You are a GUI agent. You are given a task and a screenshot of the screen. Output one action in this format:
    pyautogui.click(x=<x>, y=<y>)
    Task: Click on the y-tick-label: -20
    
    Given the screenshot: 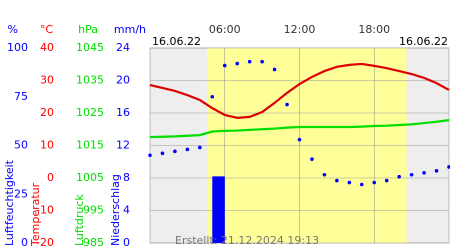 What is the action you would take?
    pyautogui.click(x=45, y=242)
    